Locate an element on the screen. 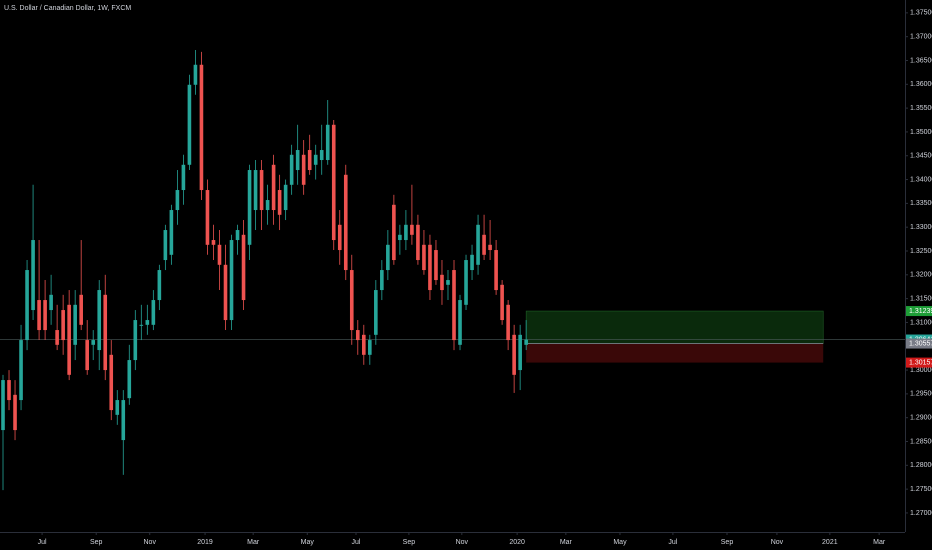 This screenshot has width=932, height=550. y-tick-label: 1.36500 is located at coordinates (921, 60).